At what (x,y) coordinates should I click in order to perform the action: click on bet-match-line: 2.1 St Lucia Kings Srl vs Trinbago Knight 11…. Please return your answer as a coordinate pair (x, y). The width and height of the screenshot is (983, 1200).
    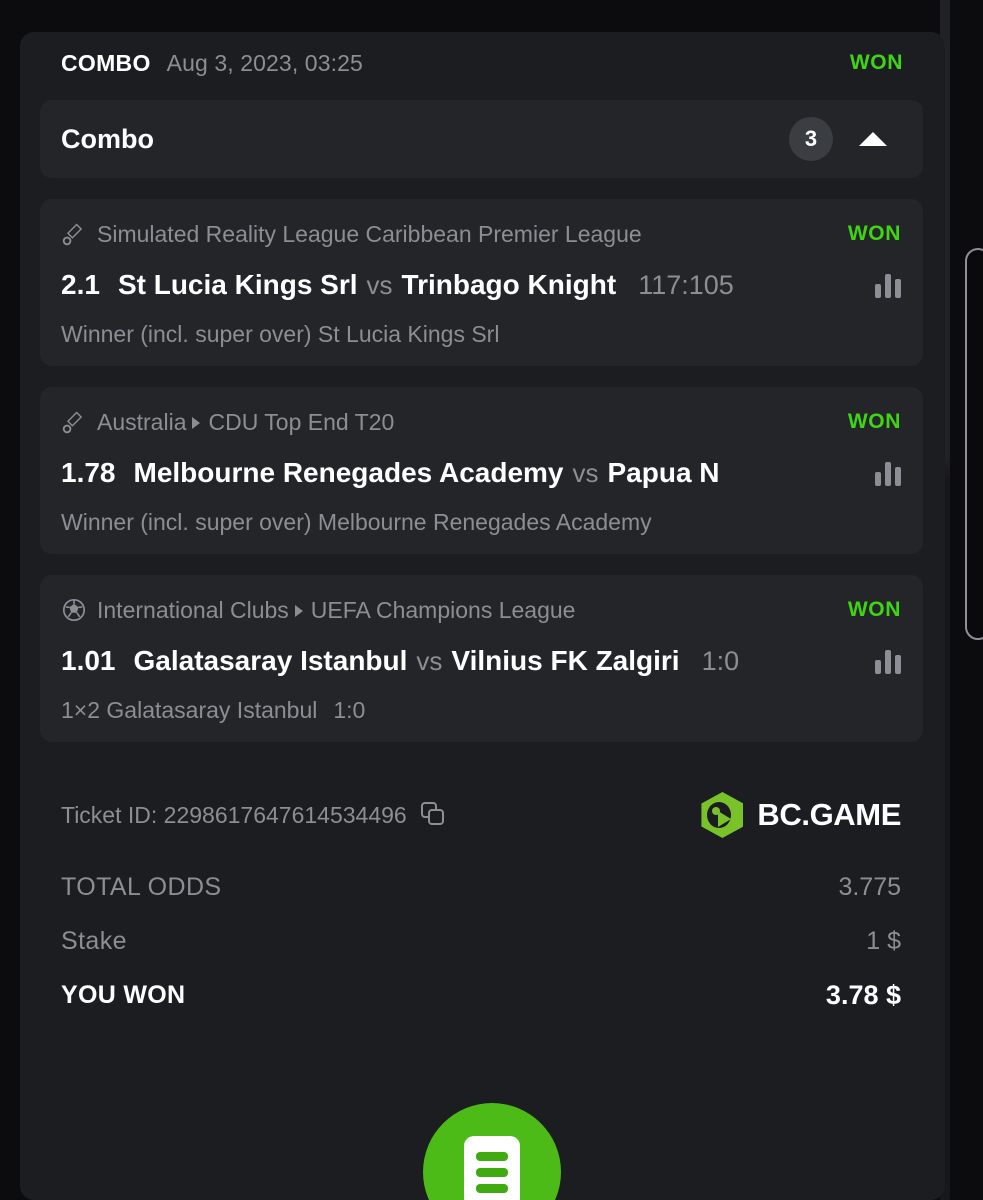
    Looking at the image, I should click on (481, 285).